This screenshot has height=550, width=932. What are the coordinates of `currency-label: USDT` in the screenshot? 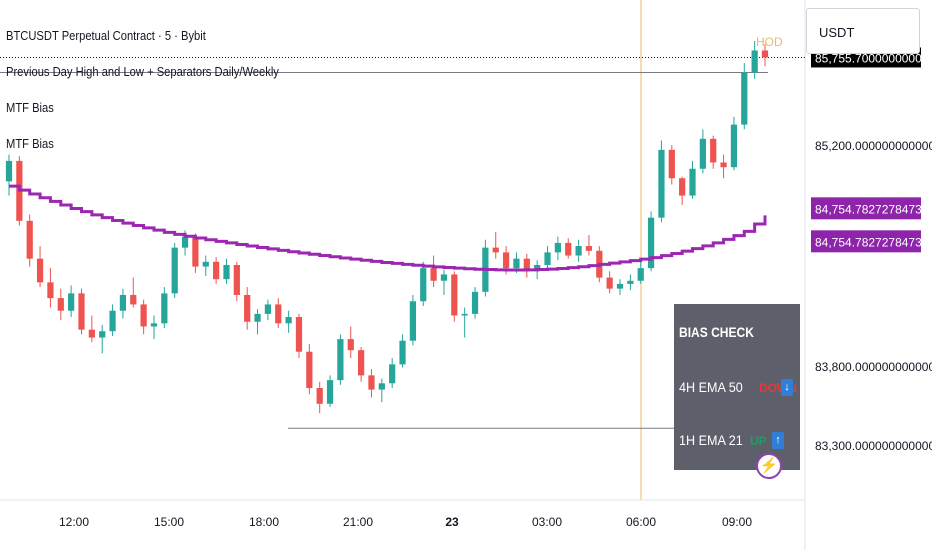 It's located at (837, 32).